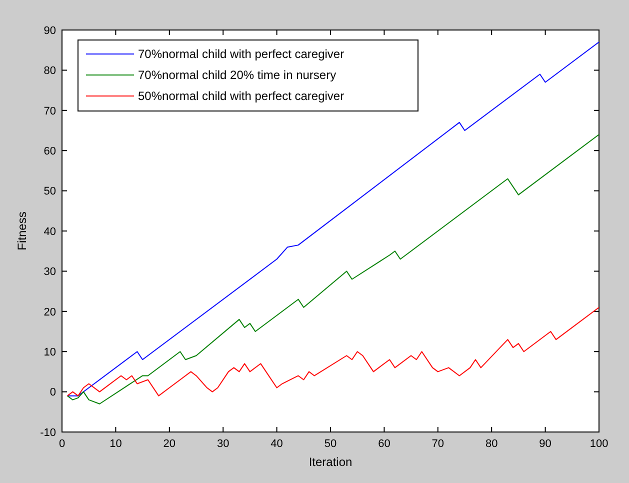 This screenshot has height=483, width=629. I want to click on y-tick-label: 0, so click(53, 392).